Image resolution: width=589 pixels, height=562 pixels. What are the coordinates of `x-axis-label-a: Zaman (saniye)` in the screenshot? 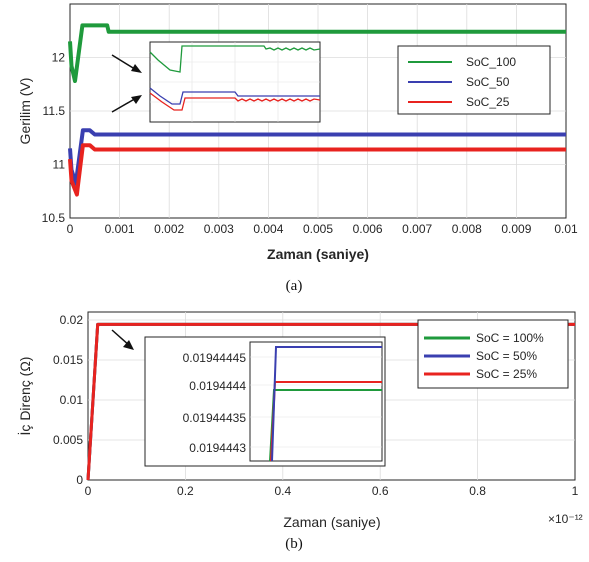 It's located at (318, 254).